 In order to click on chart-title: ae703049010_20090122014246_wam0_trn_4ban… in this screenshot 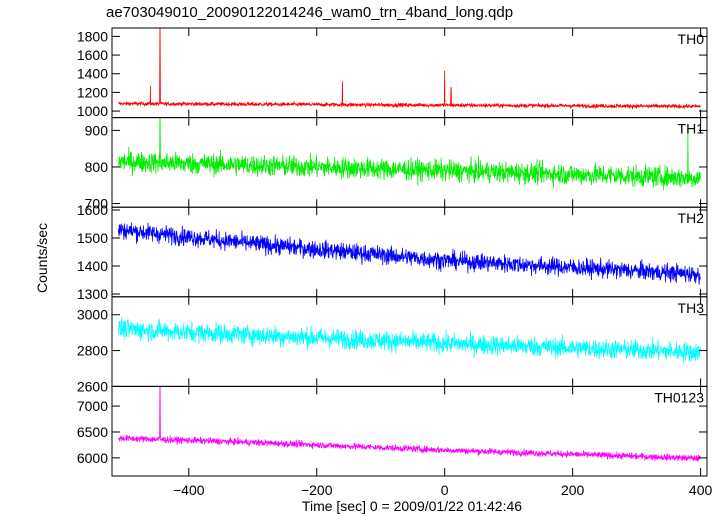, I will do `click(310, 12)`.